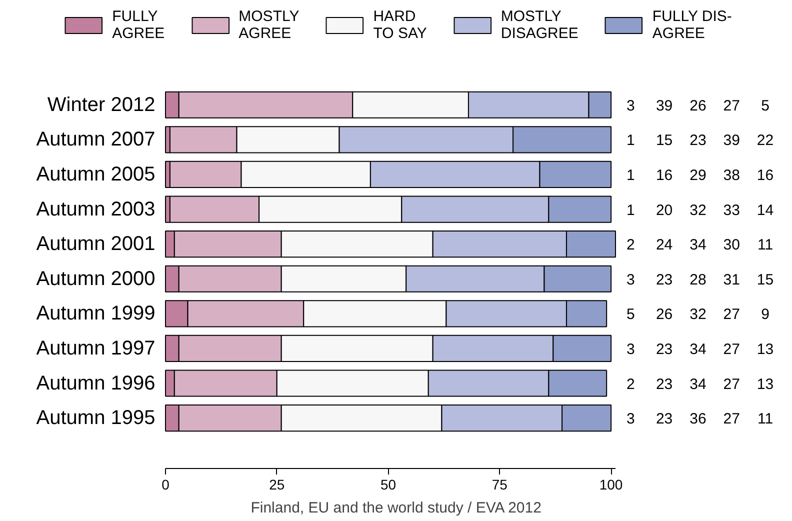 The width and height of the screenshot is (792, 521). What do you see at coordinates (96, 279) in the screenshot?
I see `y-tick-label: Autumn 2000` at bounding box center [96, 279].